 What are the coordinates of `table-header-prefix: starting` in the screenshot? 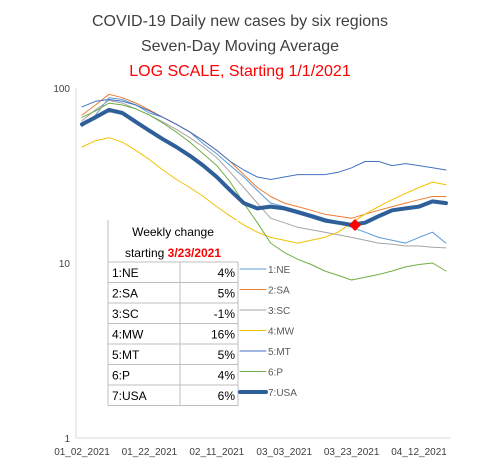 It's located at (146, 253).